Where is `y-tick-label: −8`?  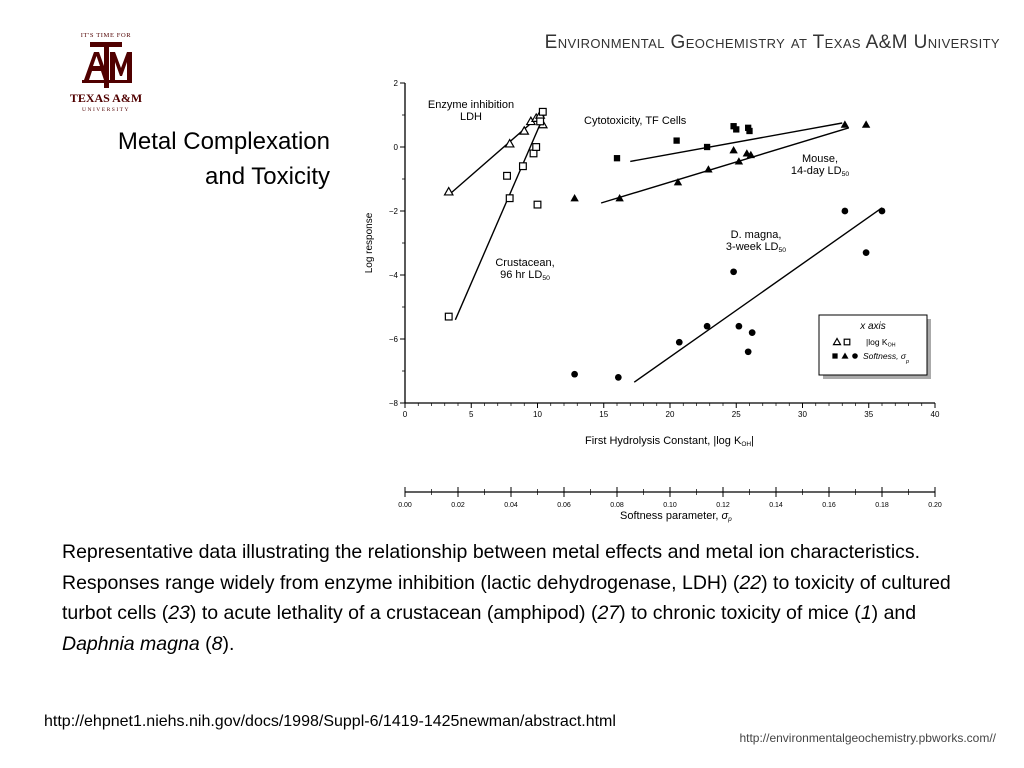
y-tick-label: −8 is located at coordinates (394, 403).